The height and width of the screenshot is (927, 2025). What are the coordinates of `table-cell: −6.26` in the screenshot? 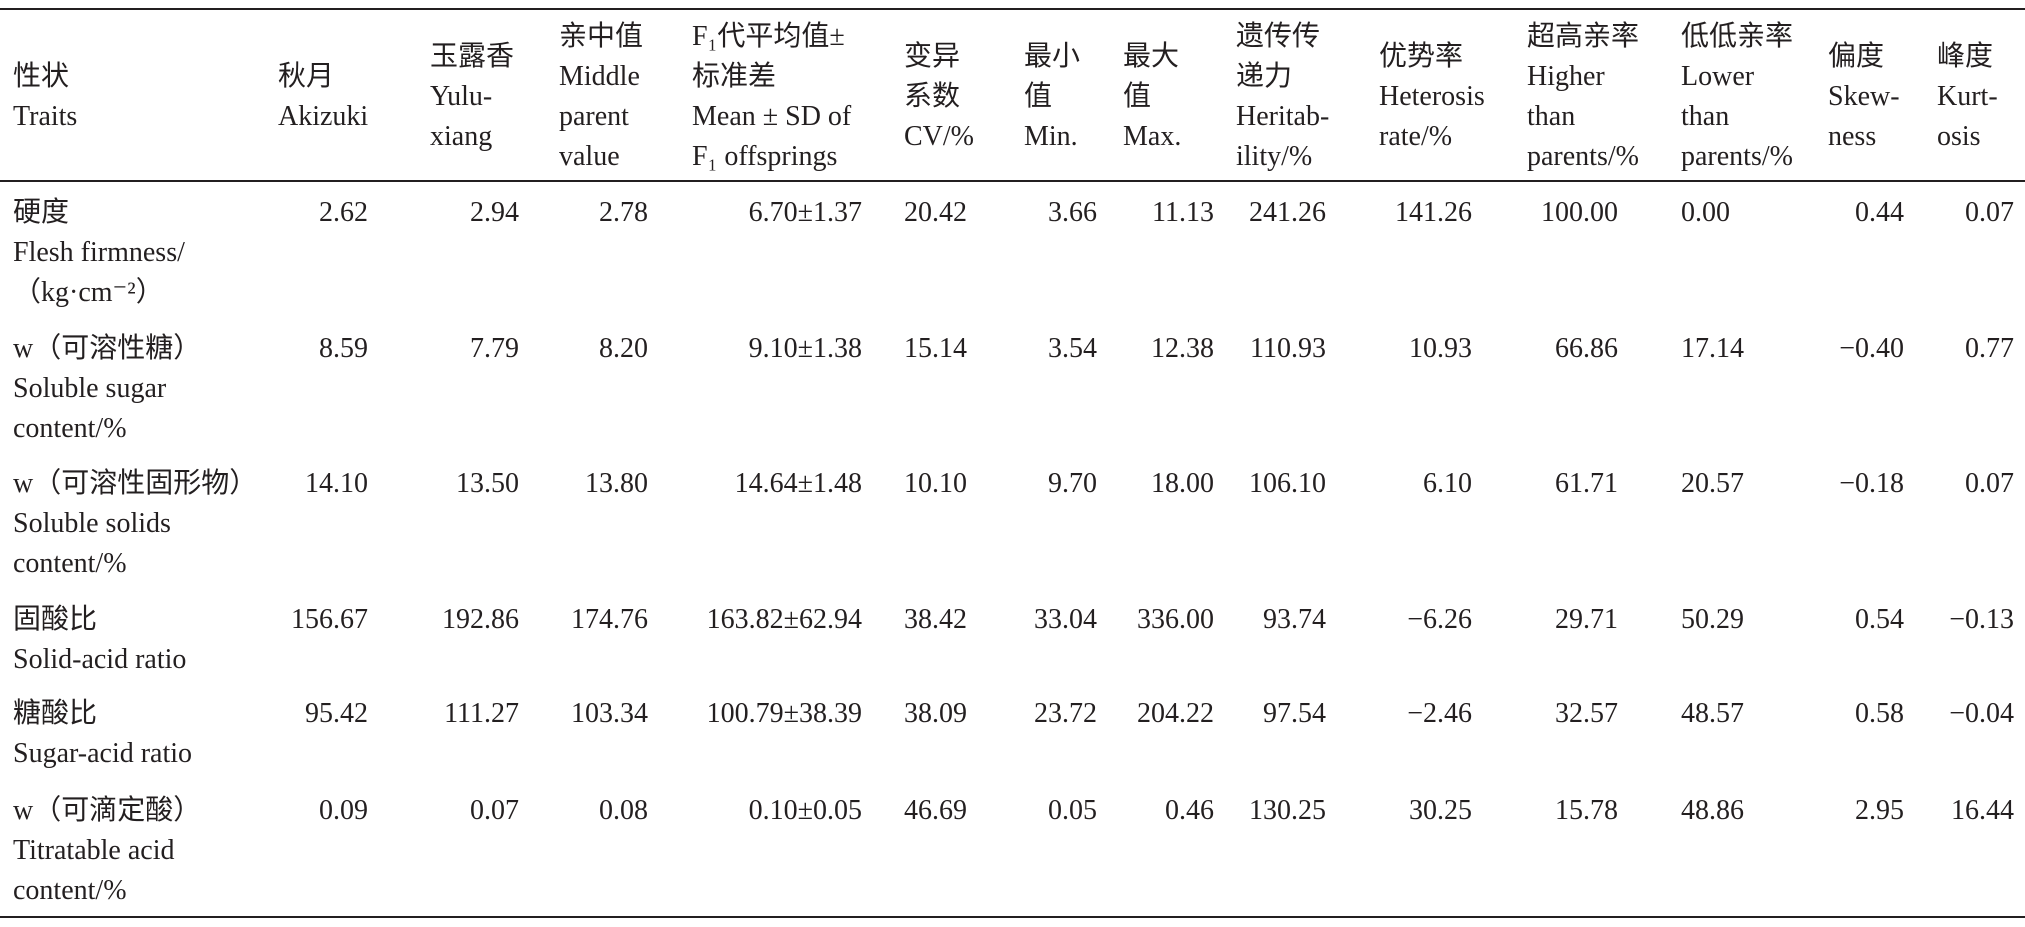 It's located at (1439, 619).